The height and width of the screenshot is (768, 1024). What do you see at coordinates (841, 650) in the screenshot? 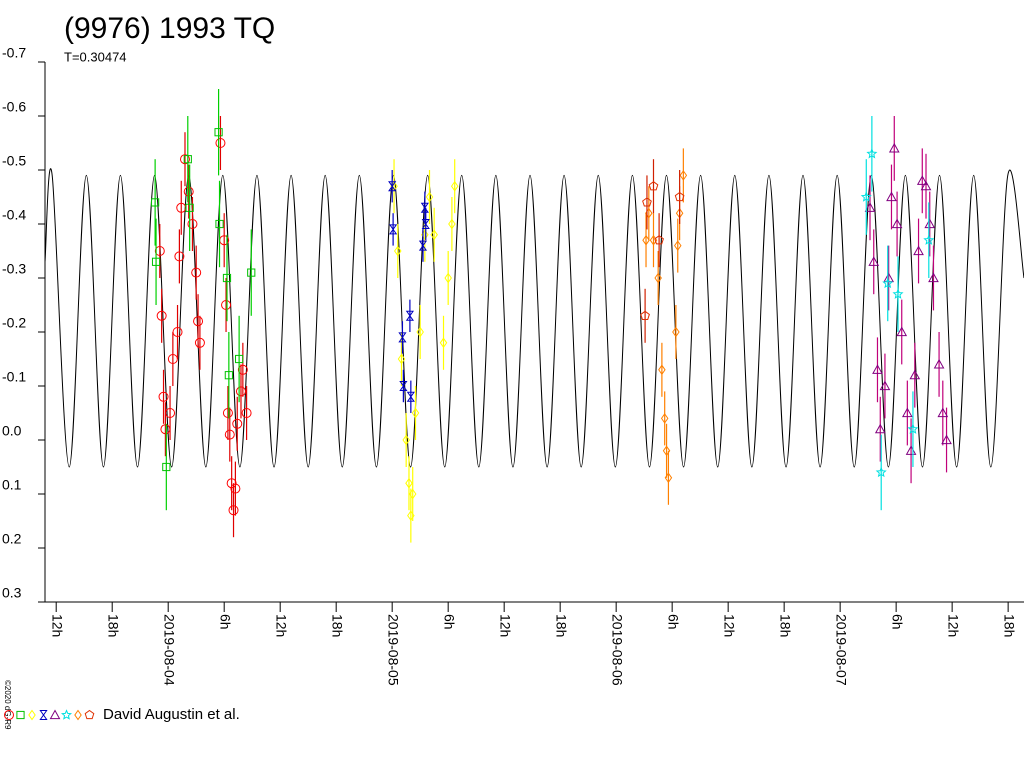
I see `x-tick-label: 2019-08-07` at bounding box center [841, 650].